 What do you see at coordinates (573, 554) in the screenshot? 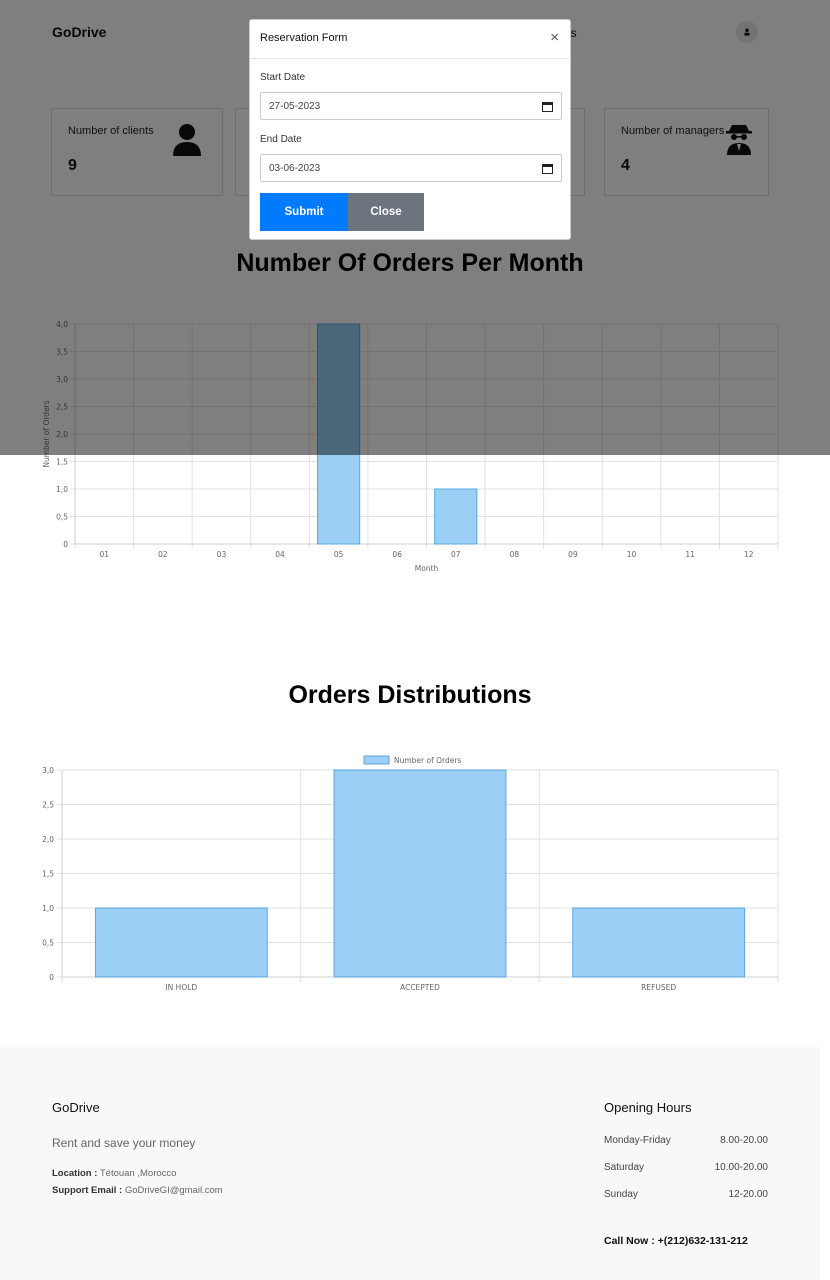
I see `x-tick-label: 09` at bounding box center [573, 554].